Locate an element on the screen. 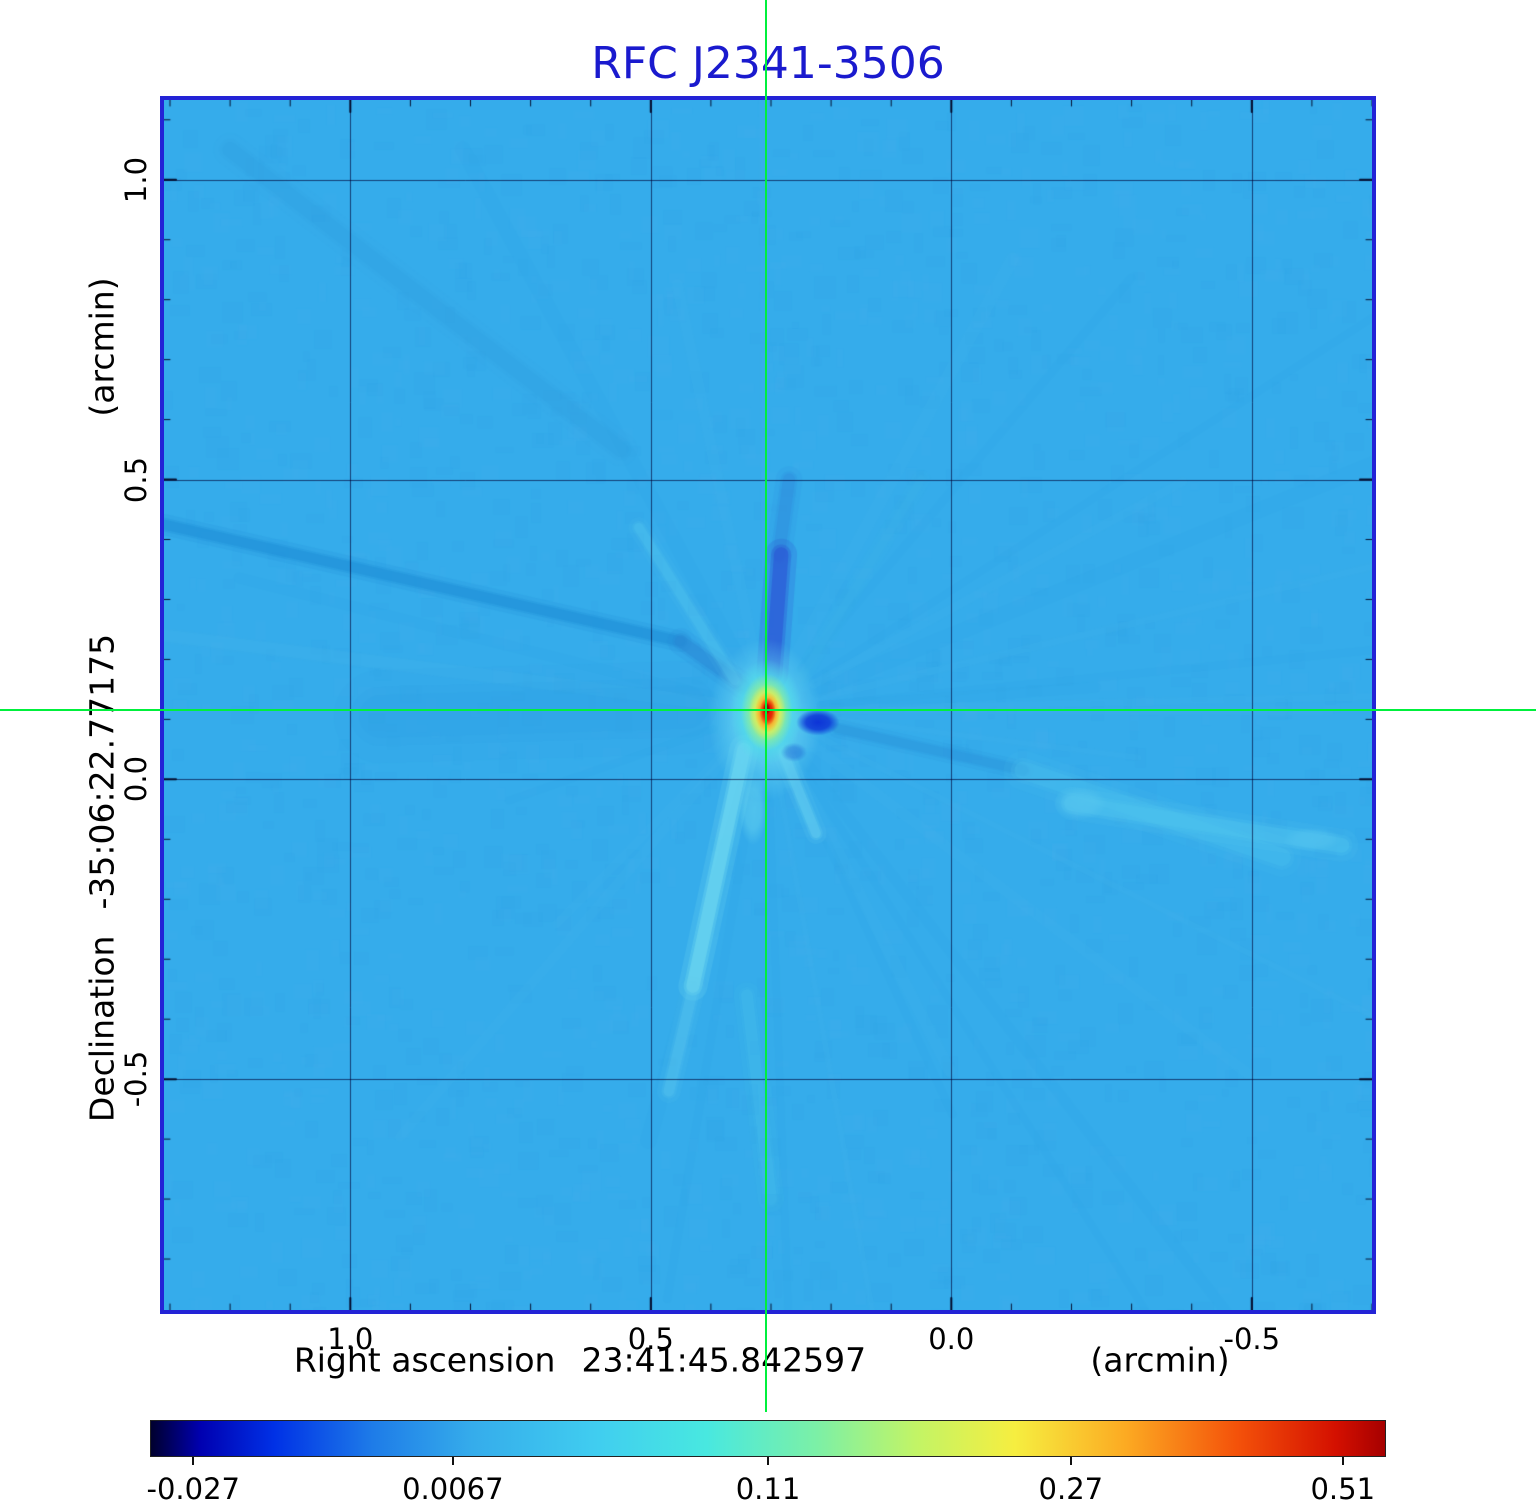  x-axis-label: Right ascension 23:41:45.842597 is located at coordinates (580, 1360).